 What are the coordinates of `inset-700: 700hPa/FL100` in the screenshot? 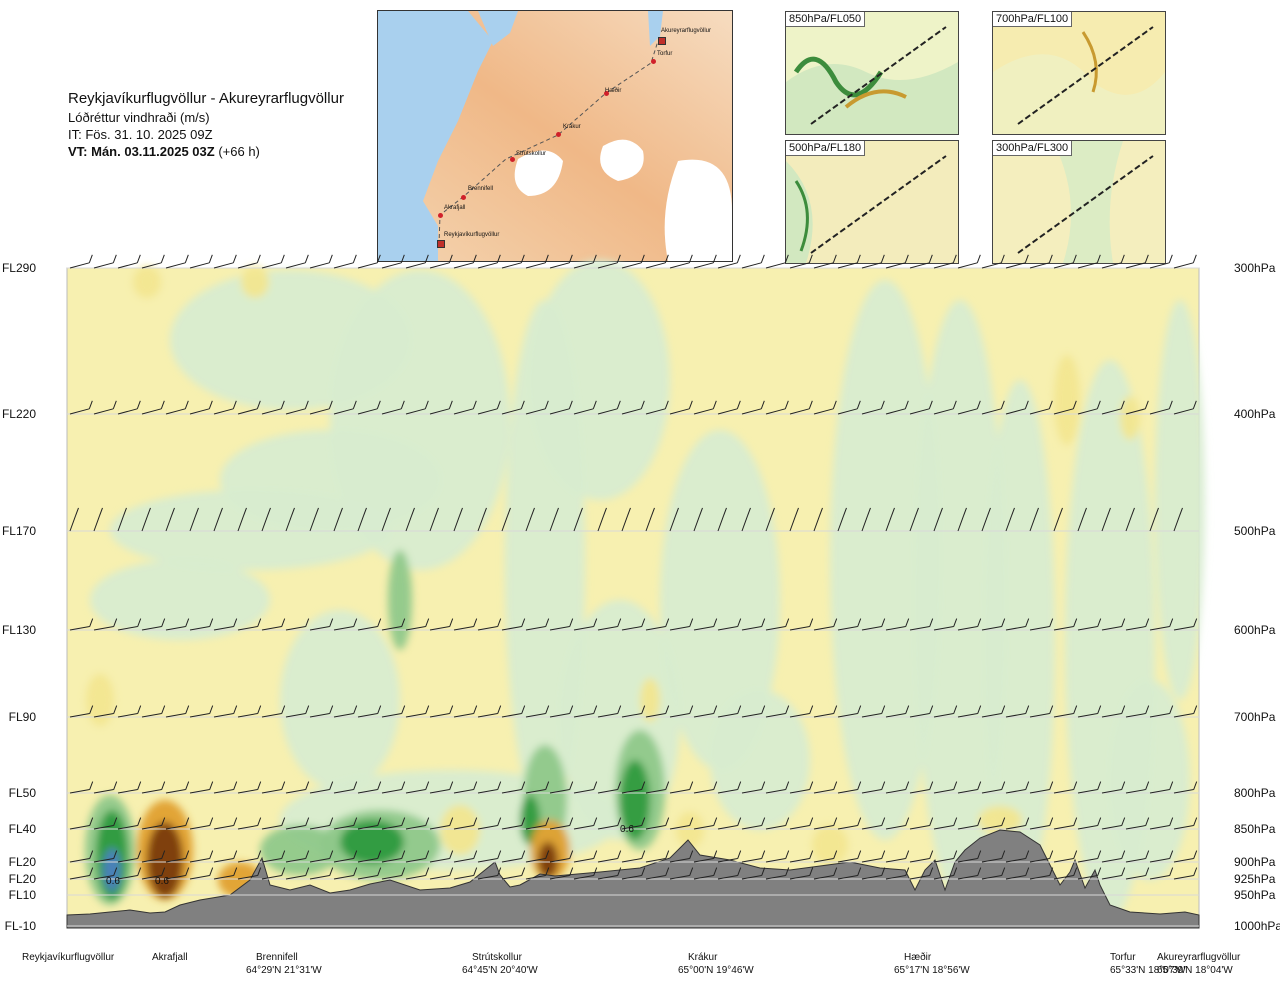 It's located at (1079, 73).